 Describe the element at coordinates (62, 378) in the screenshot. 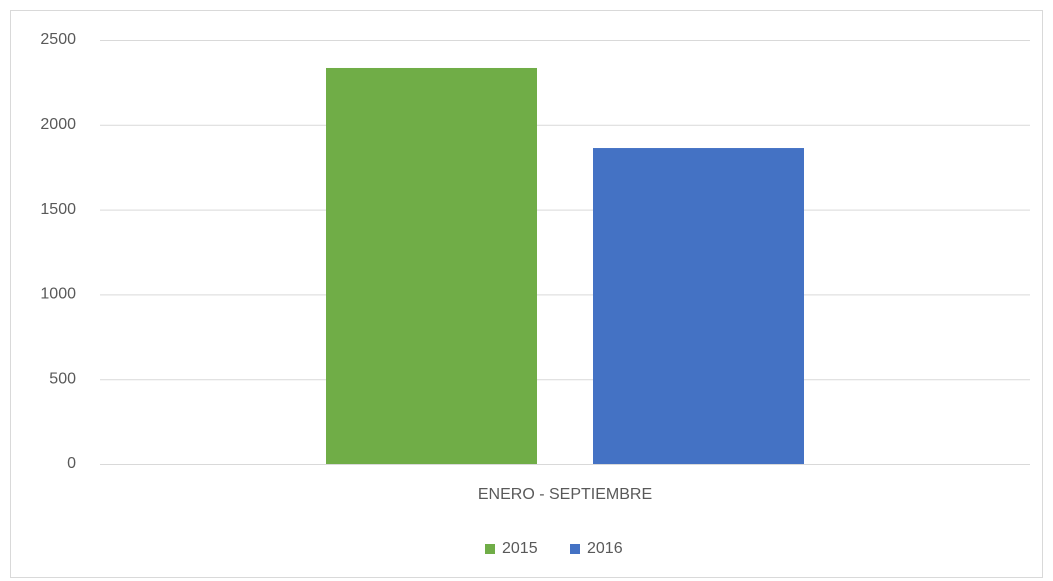

I see `y-tick-label: 500` at that location.